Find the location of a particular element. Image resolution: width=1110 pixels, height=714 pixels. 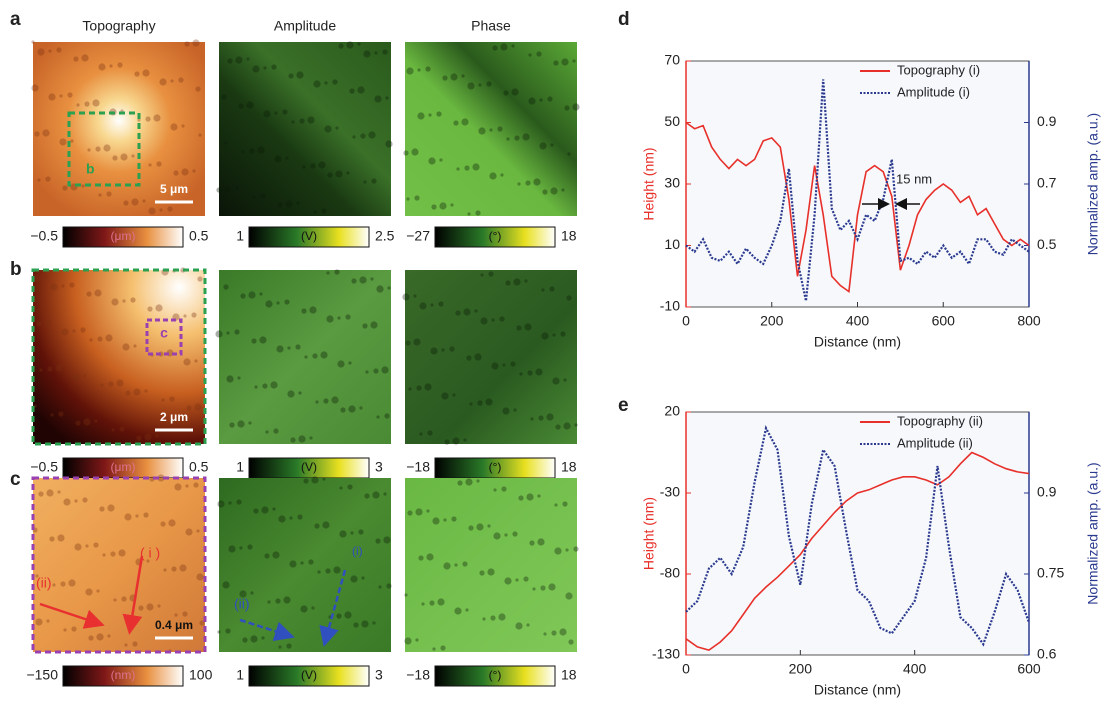

profile-label: (ii) is located at coordinates (44, 583).